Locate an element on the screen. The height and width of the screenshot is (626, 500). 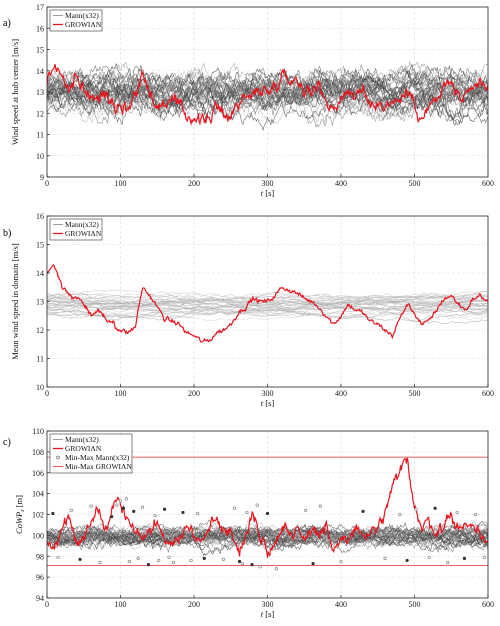
legend-label: GROWIAN is located at coordinates (83, 448).